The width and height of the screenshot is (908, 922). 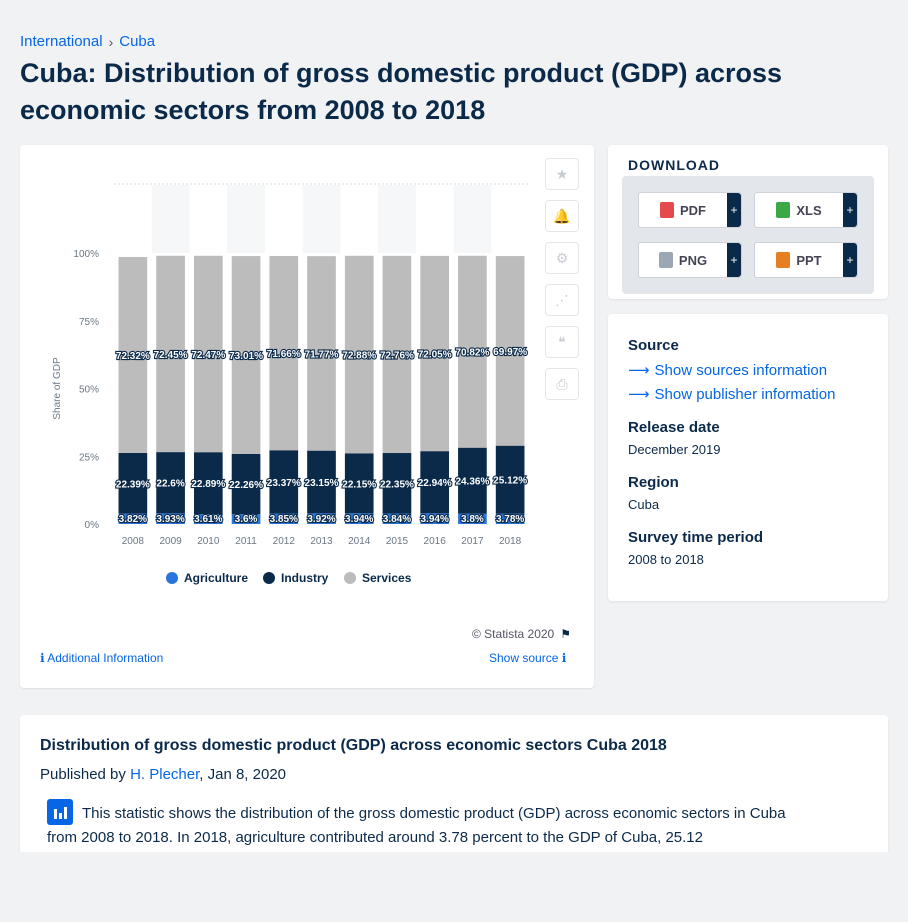 What do you see at coordinates (83, 774) in the screenshot?
I see `published-prefix: Published by` at bounding box center [83, 774].